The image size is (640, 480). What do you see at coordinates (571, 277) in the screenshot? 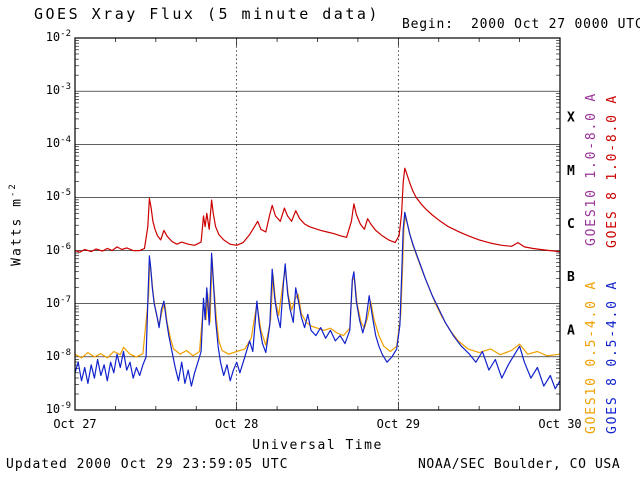
I see `class-band-label: B` at bounding box center [571, 277].